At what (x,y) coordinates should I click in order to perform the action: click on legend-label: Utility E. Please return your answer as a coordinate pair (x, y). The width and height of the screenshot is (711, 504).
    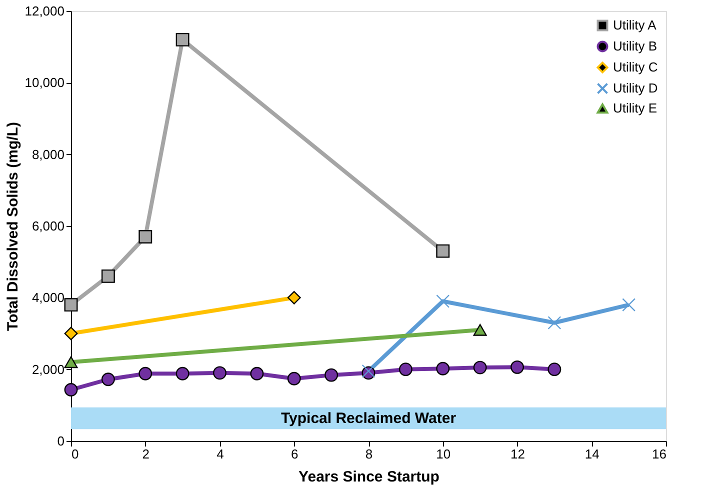
    Looking at the image, I should click on (635, 108).